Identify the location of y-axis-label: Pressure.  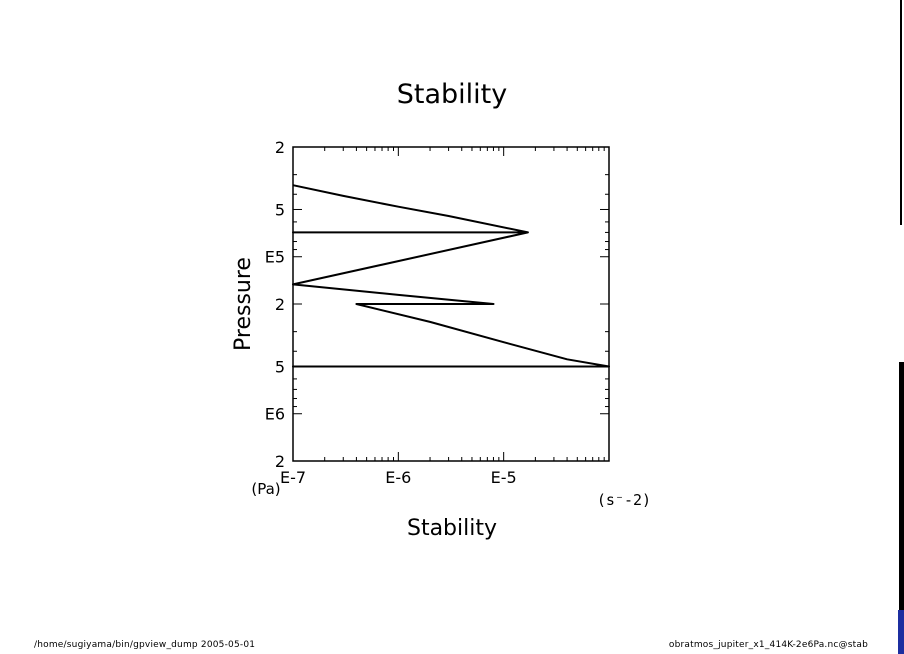
(243, 304).